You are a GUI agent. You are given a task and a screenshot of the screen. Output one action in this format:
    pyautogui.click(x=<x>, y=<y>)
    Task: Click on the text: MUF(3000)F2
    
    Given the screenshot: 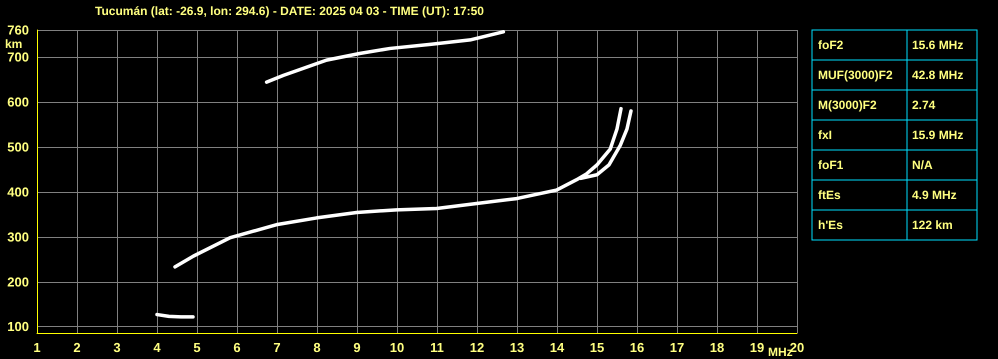 What is the action you would take?
    pyautogui.click(x=856, y=75)
    